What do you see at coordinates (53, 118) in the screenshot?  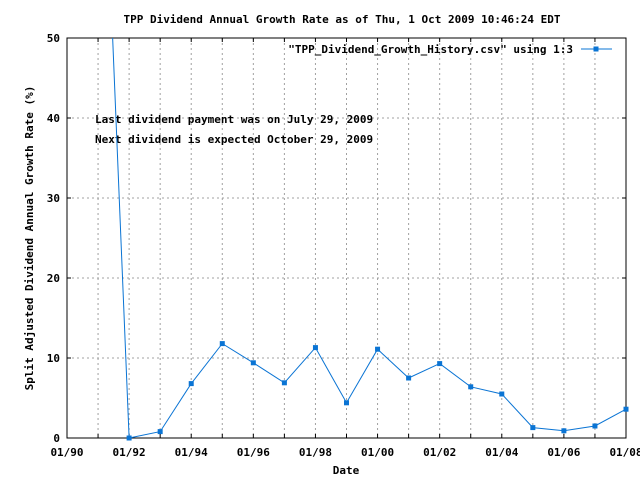 I see `y-tick-label: 40` at bounding box center [53, 118].